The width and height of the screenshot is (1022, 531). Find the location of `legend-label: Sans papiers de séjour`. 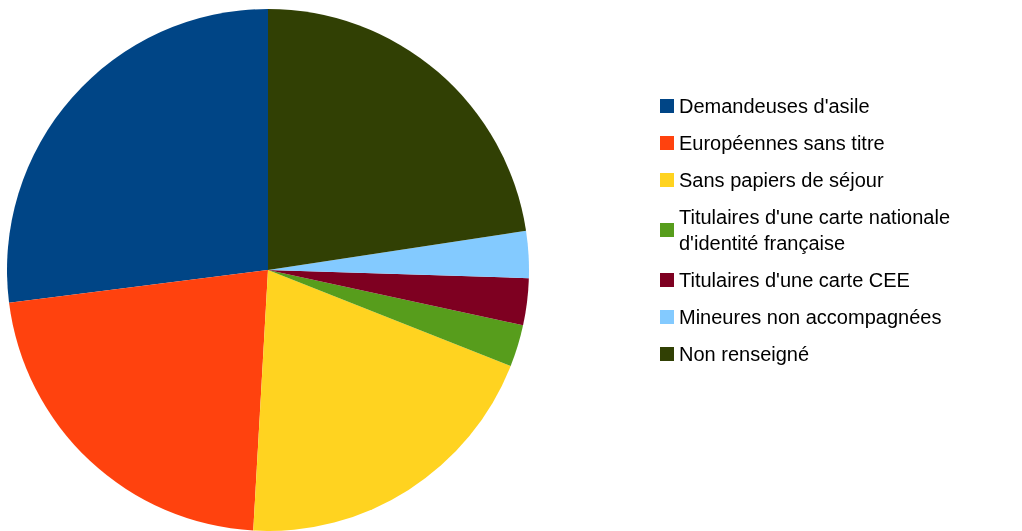

legend-label: Sans papiers de séjour is located at coordinates (781, 180).